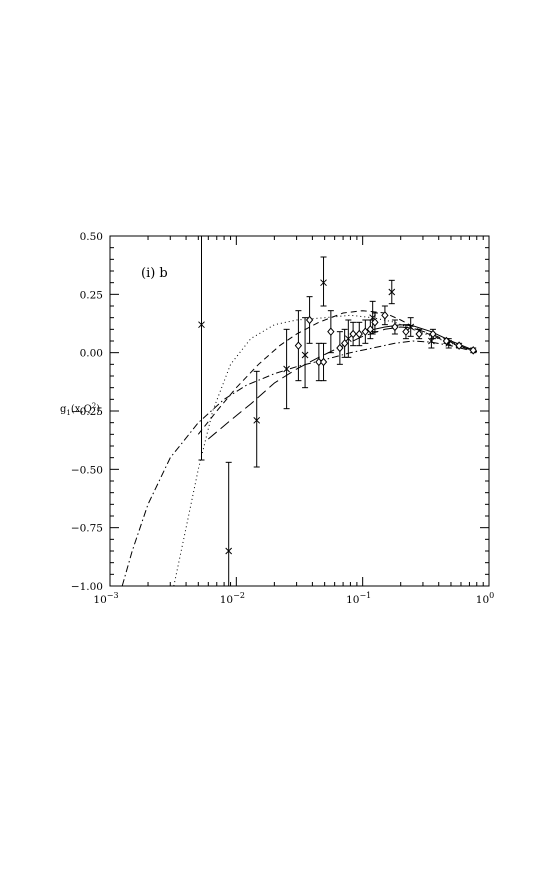  What do you see at coordinates (105, 598) in the screenshot?
I see `x-tick-label: 10⁻³` at bounding box center [105, 598].